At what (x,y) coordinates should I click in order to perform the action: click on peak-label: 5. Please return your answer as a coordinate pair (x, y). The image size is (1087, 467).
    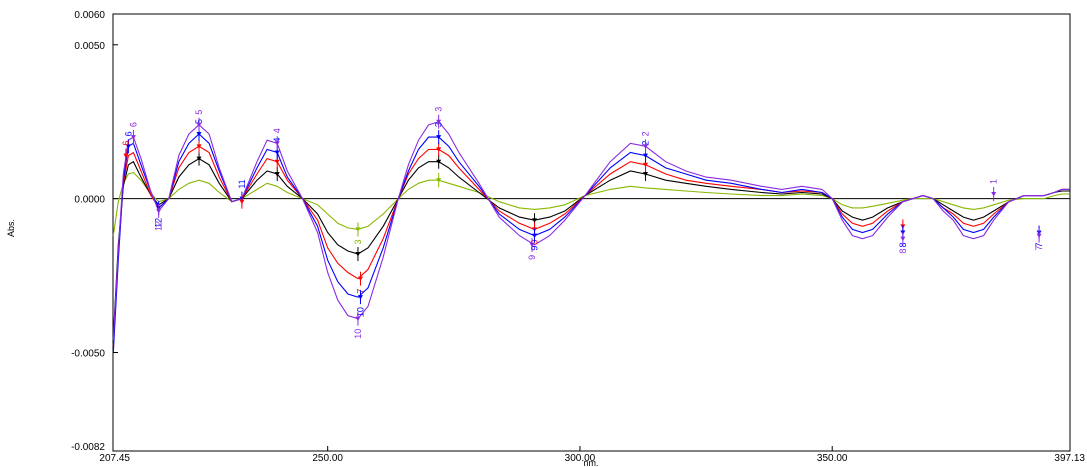
    Looking at the image, I should click on (199, 112).